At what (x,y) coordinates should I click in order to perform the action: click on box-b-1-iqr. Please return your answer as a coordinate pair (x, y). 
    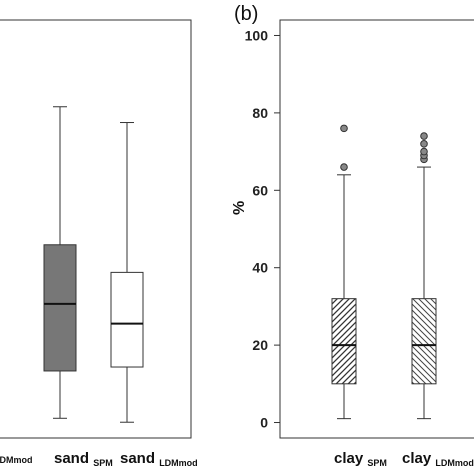
    Looking at the image, I should click on (344, 341).